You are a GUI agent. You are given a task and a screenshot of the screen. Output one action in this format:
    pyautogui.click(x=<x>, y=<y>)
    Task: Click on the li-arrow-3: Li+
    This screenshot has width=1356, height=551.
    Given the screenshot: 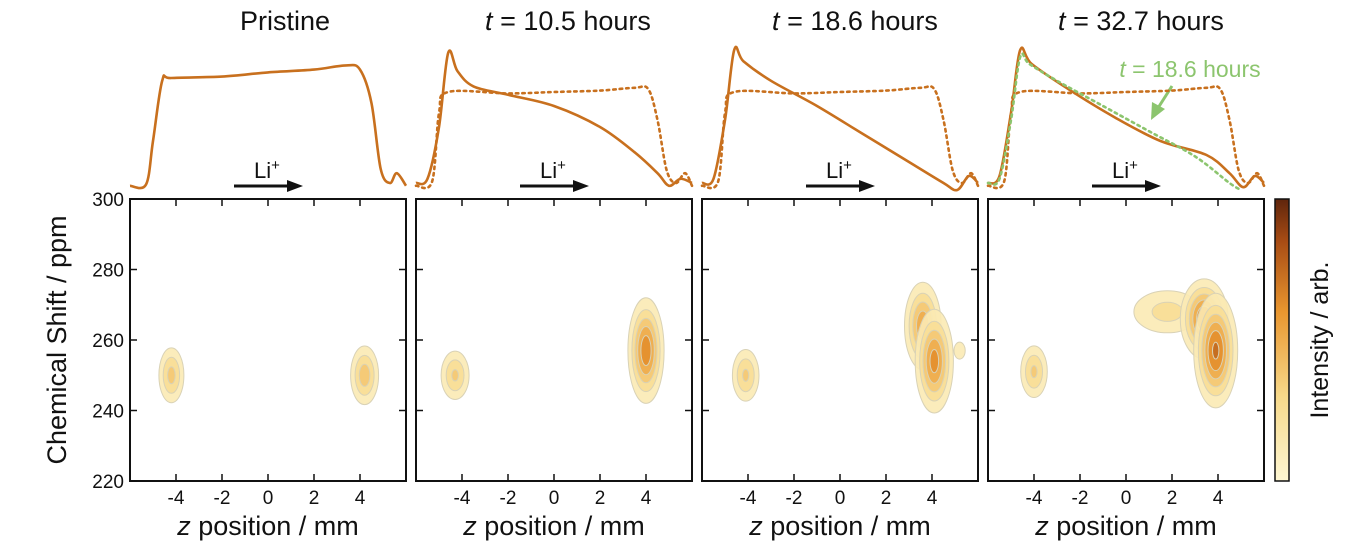 What is the action you would take?
    pyautogui.click(x=840, y=174)
    